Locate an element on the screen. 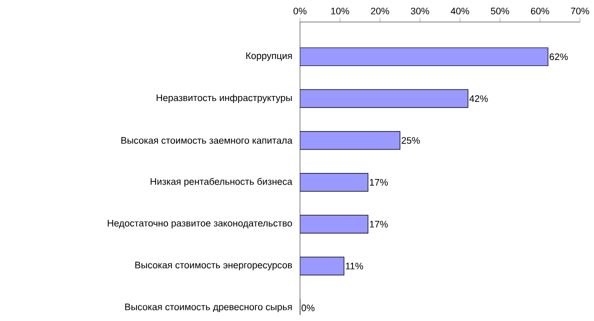  data-label: 62% is located at coordinates (559, 56).